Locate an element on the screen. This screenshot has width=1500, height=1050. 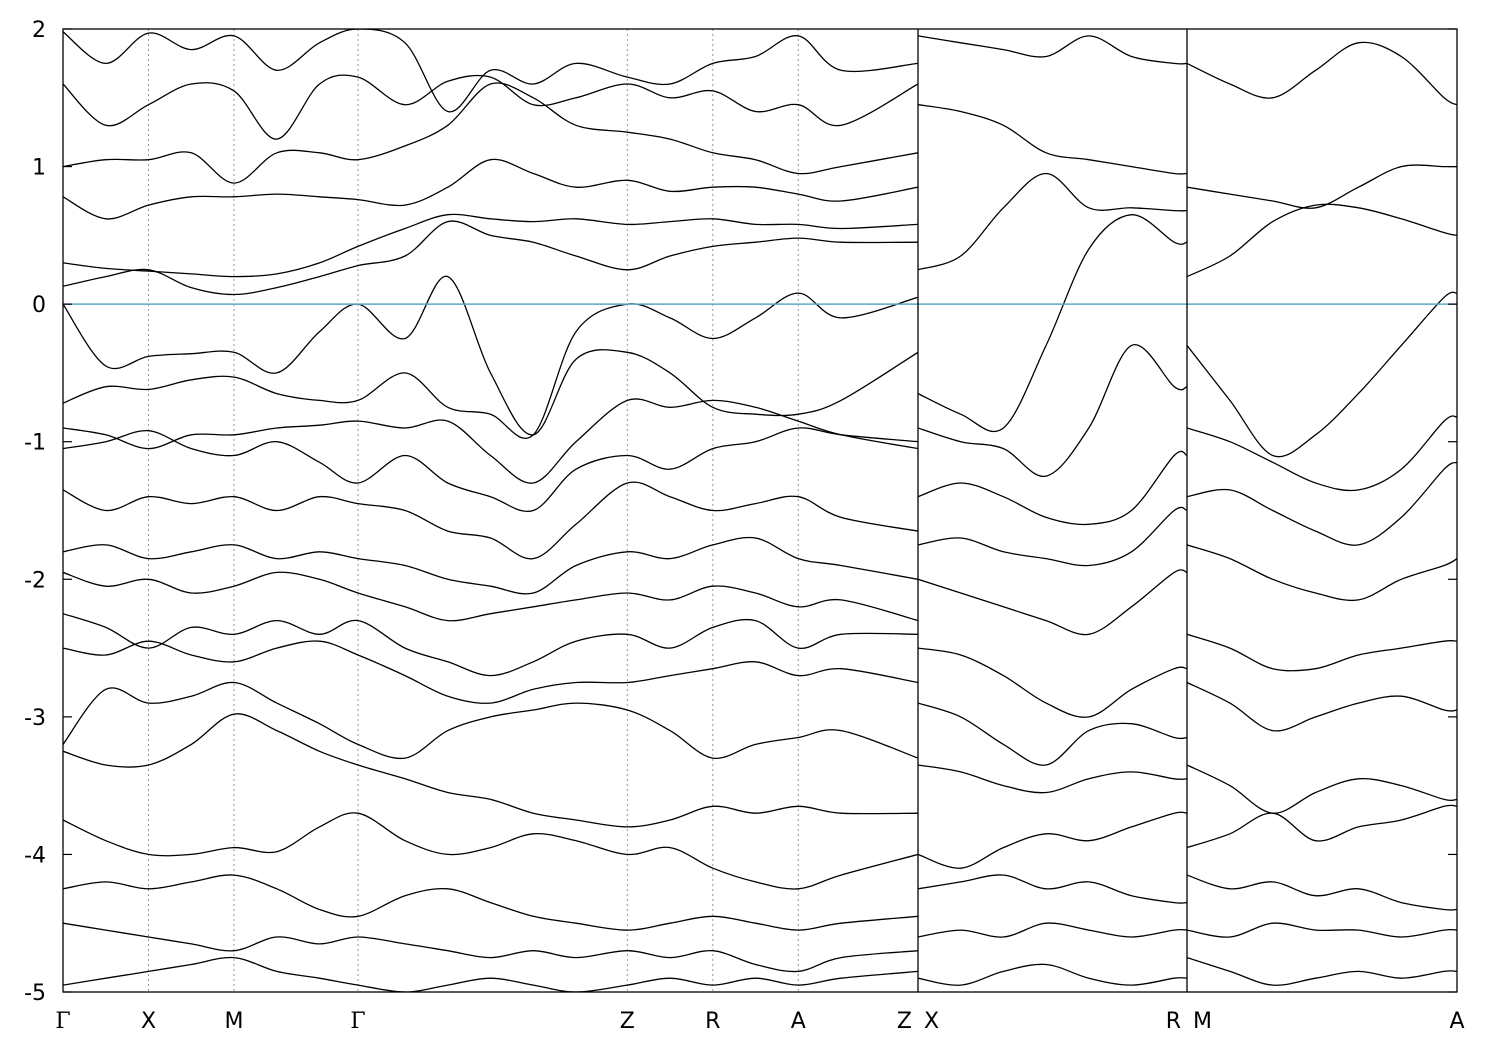
y-tick-label: 1 is located at coordinates (39, 168).